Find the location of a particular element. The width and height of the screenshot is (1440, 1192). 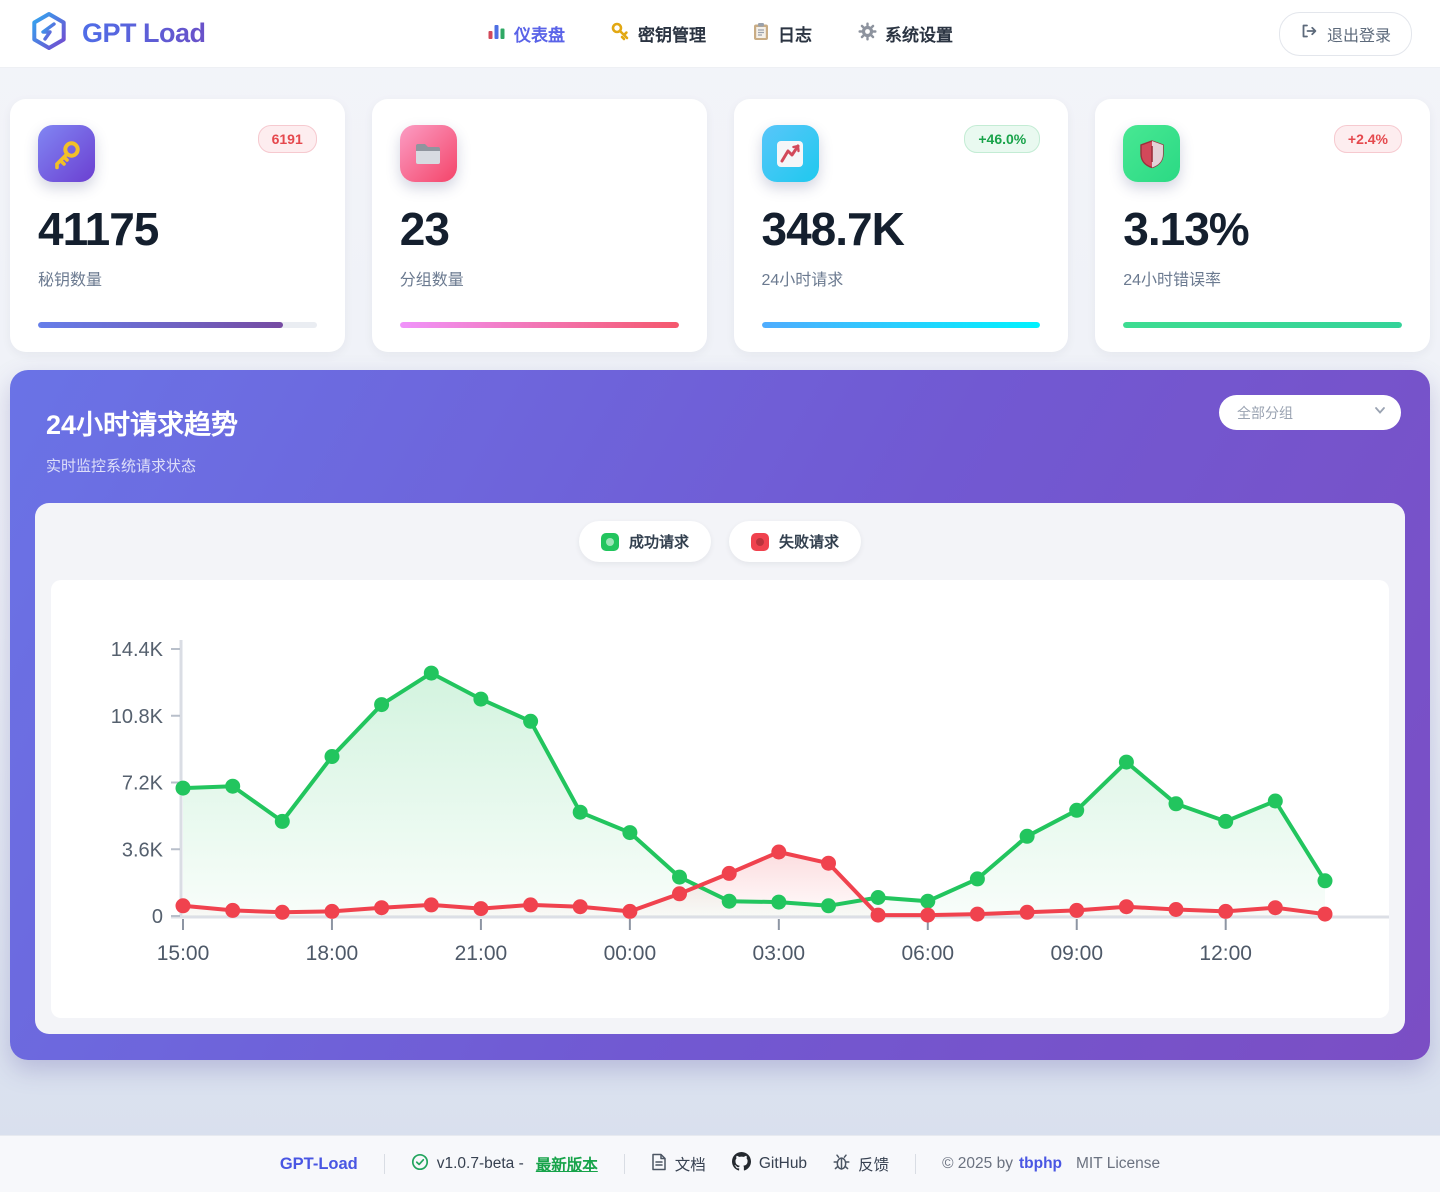

brand: GPT Load is located at coordinates (117, 33).